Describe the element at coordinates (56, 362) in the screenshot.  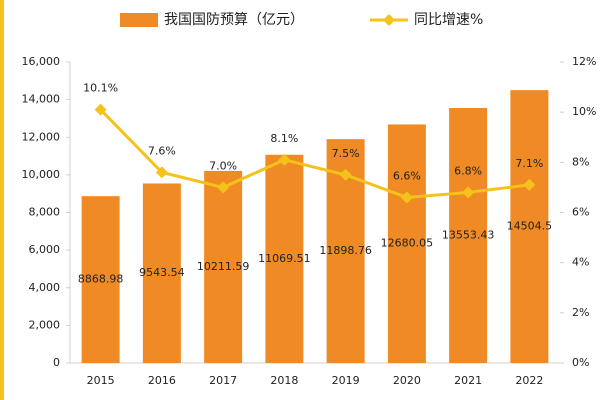
I see `y-tick-label: 0` at that location.